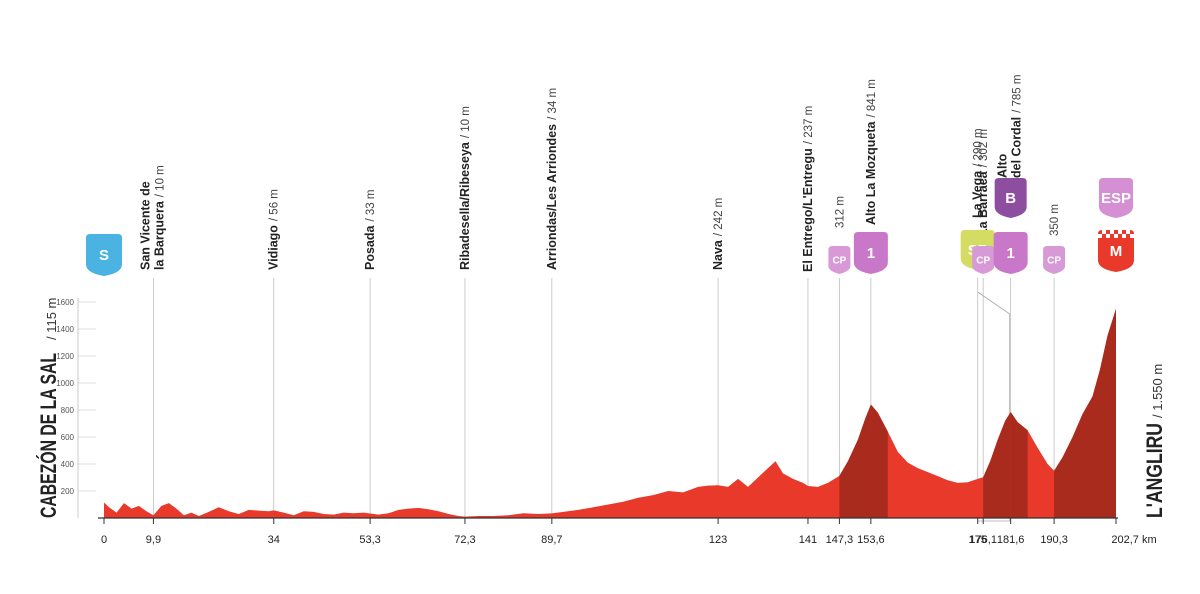 Image resolution: width=1200 pixels, height=594 pixels. I want to click on place-label: Posada / 33 m, so click(370, 230).